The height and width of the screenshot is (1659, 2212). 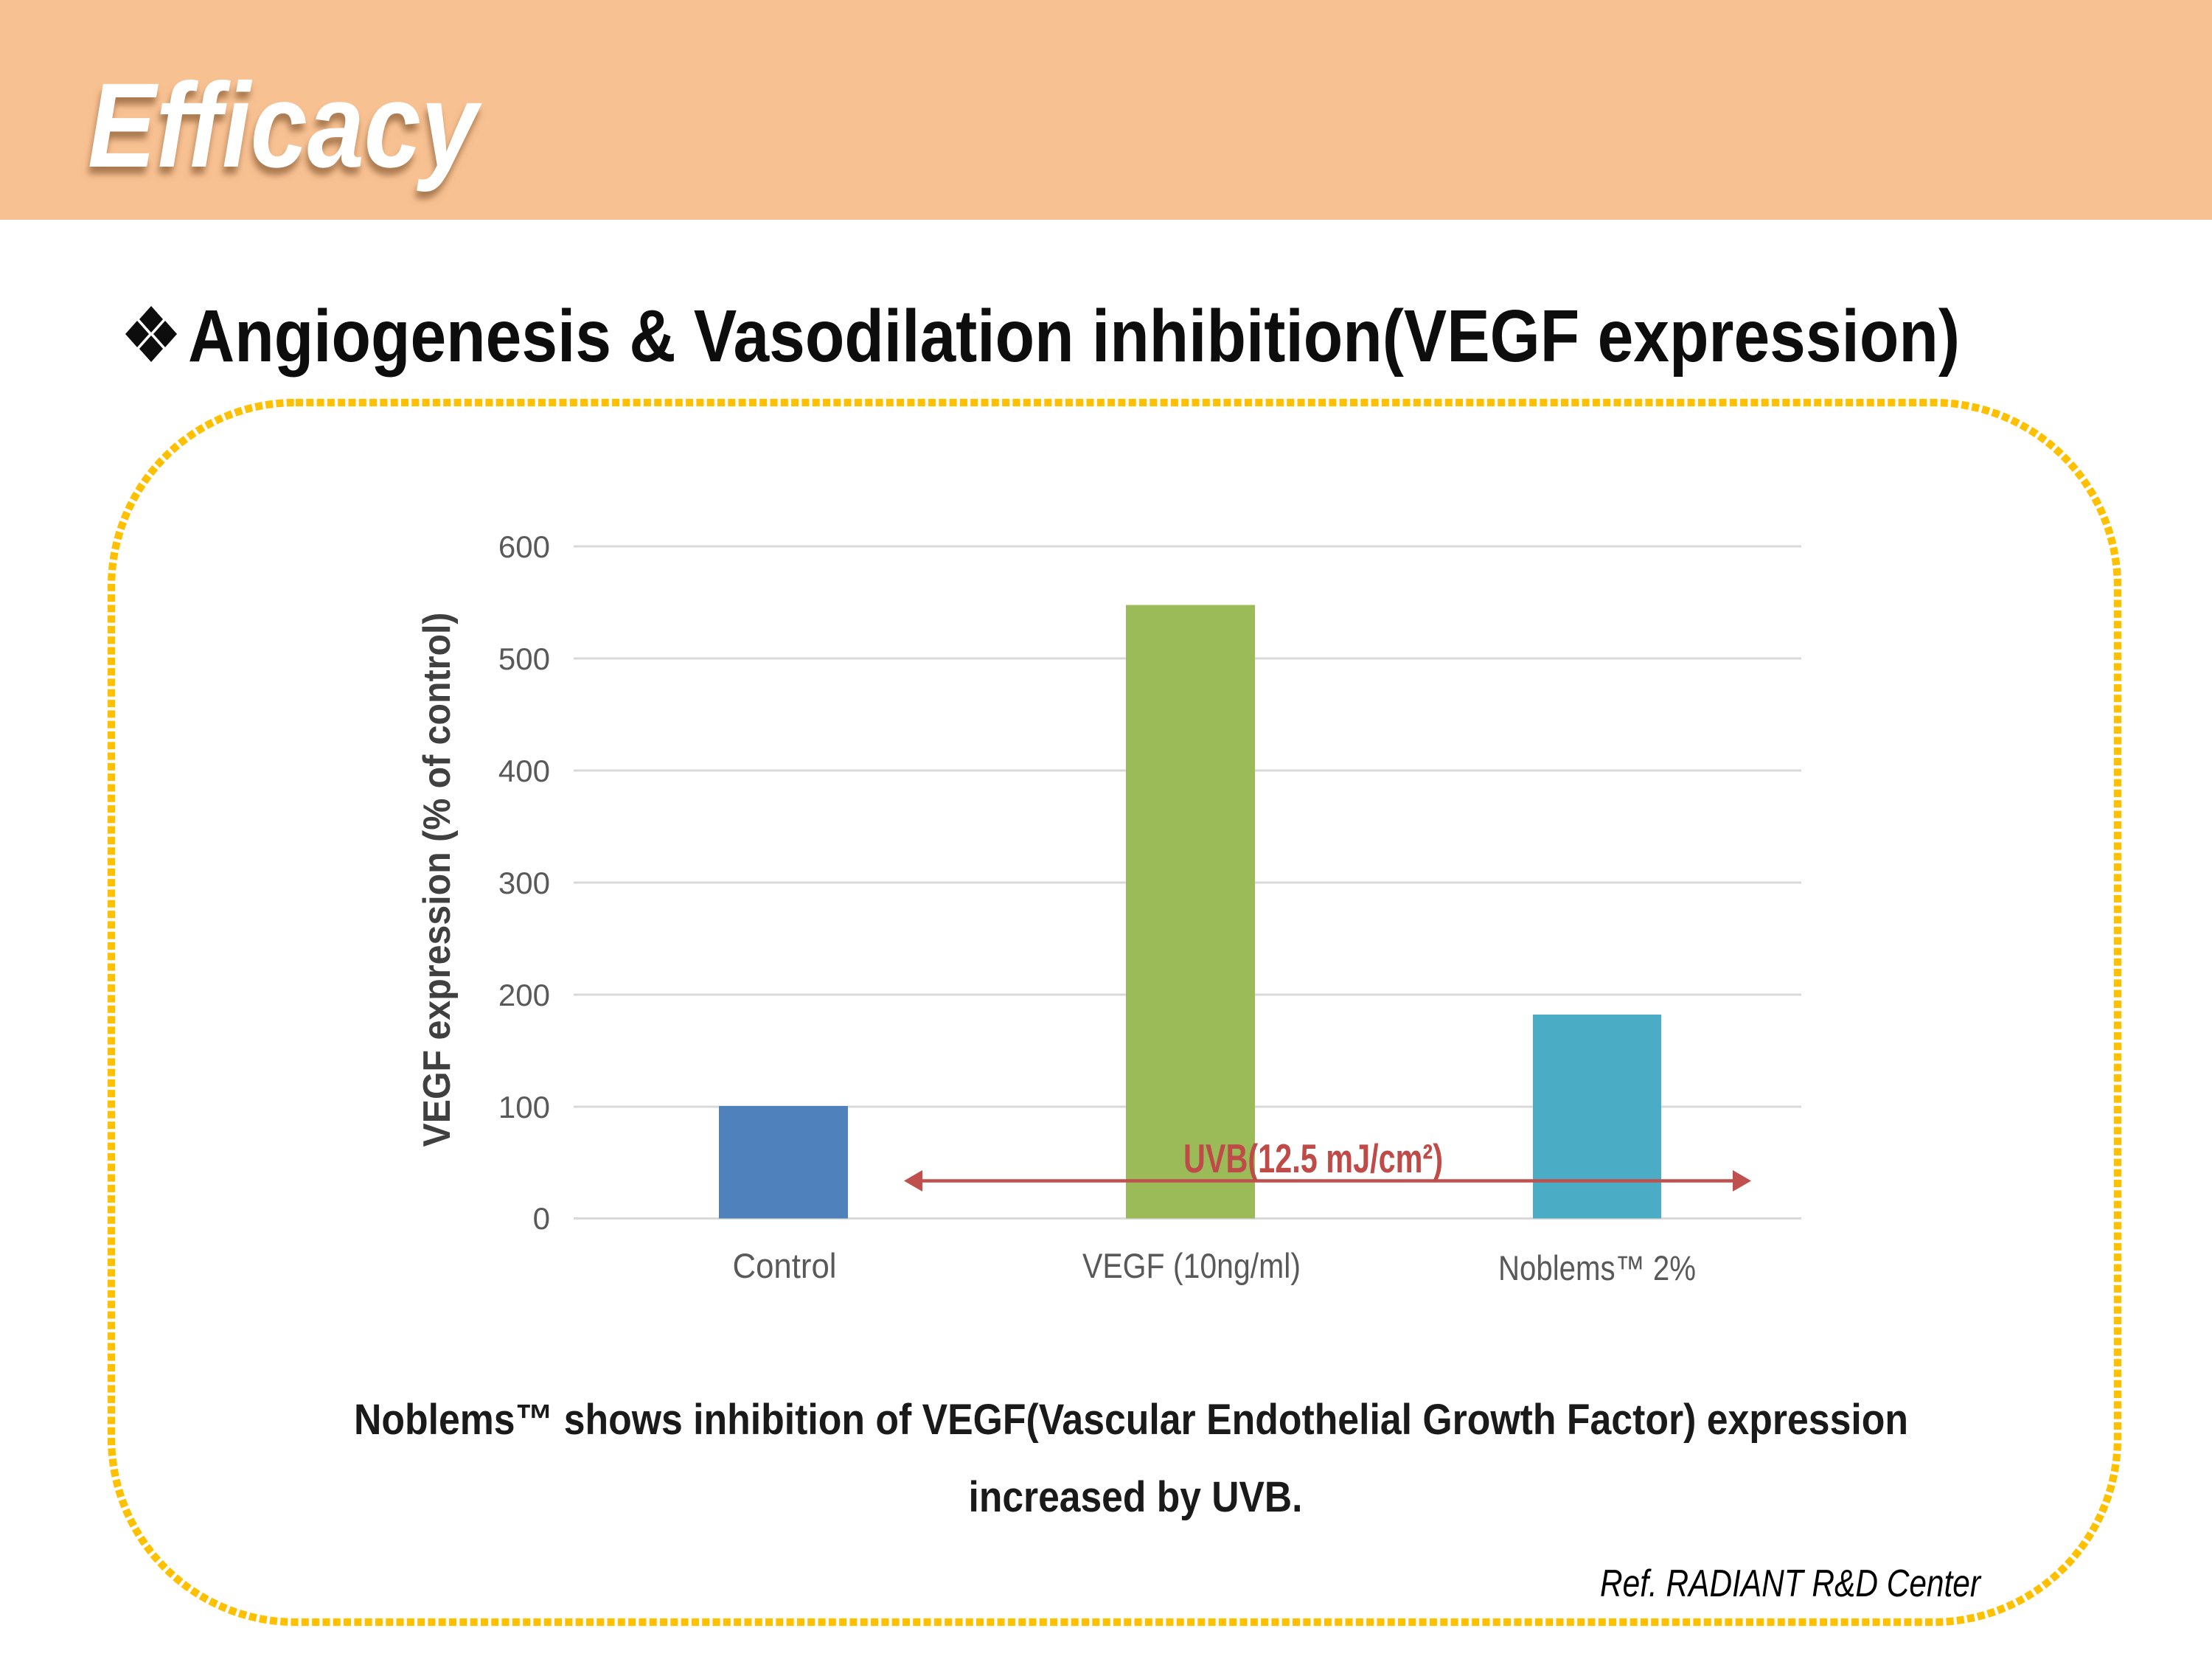 What do you see at coordinates (437, 880) in the screenshot?
I see `svg-text: VEGF expression (% of control)` at bounding box center [437, 880].